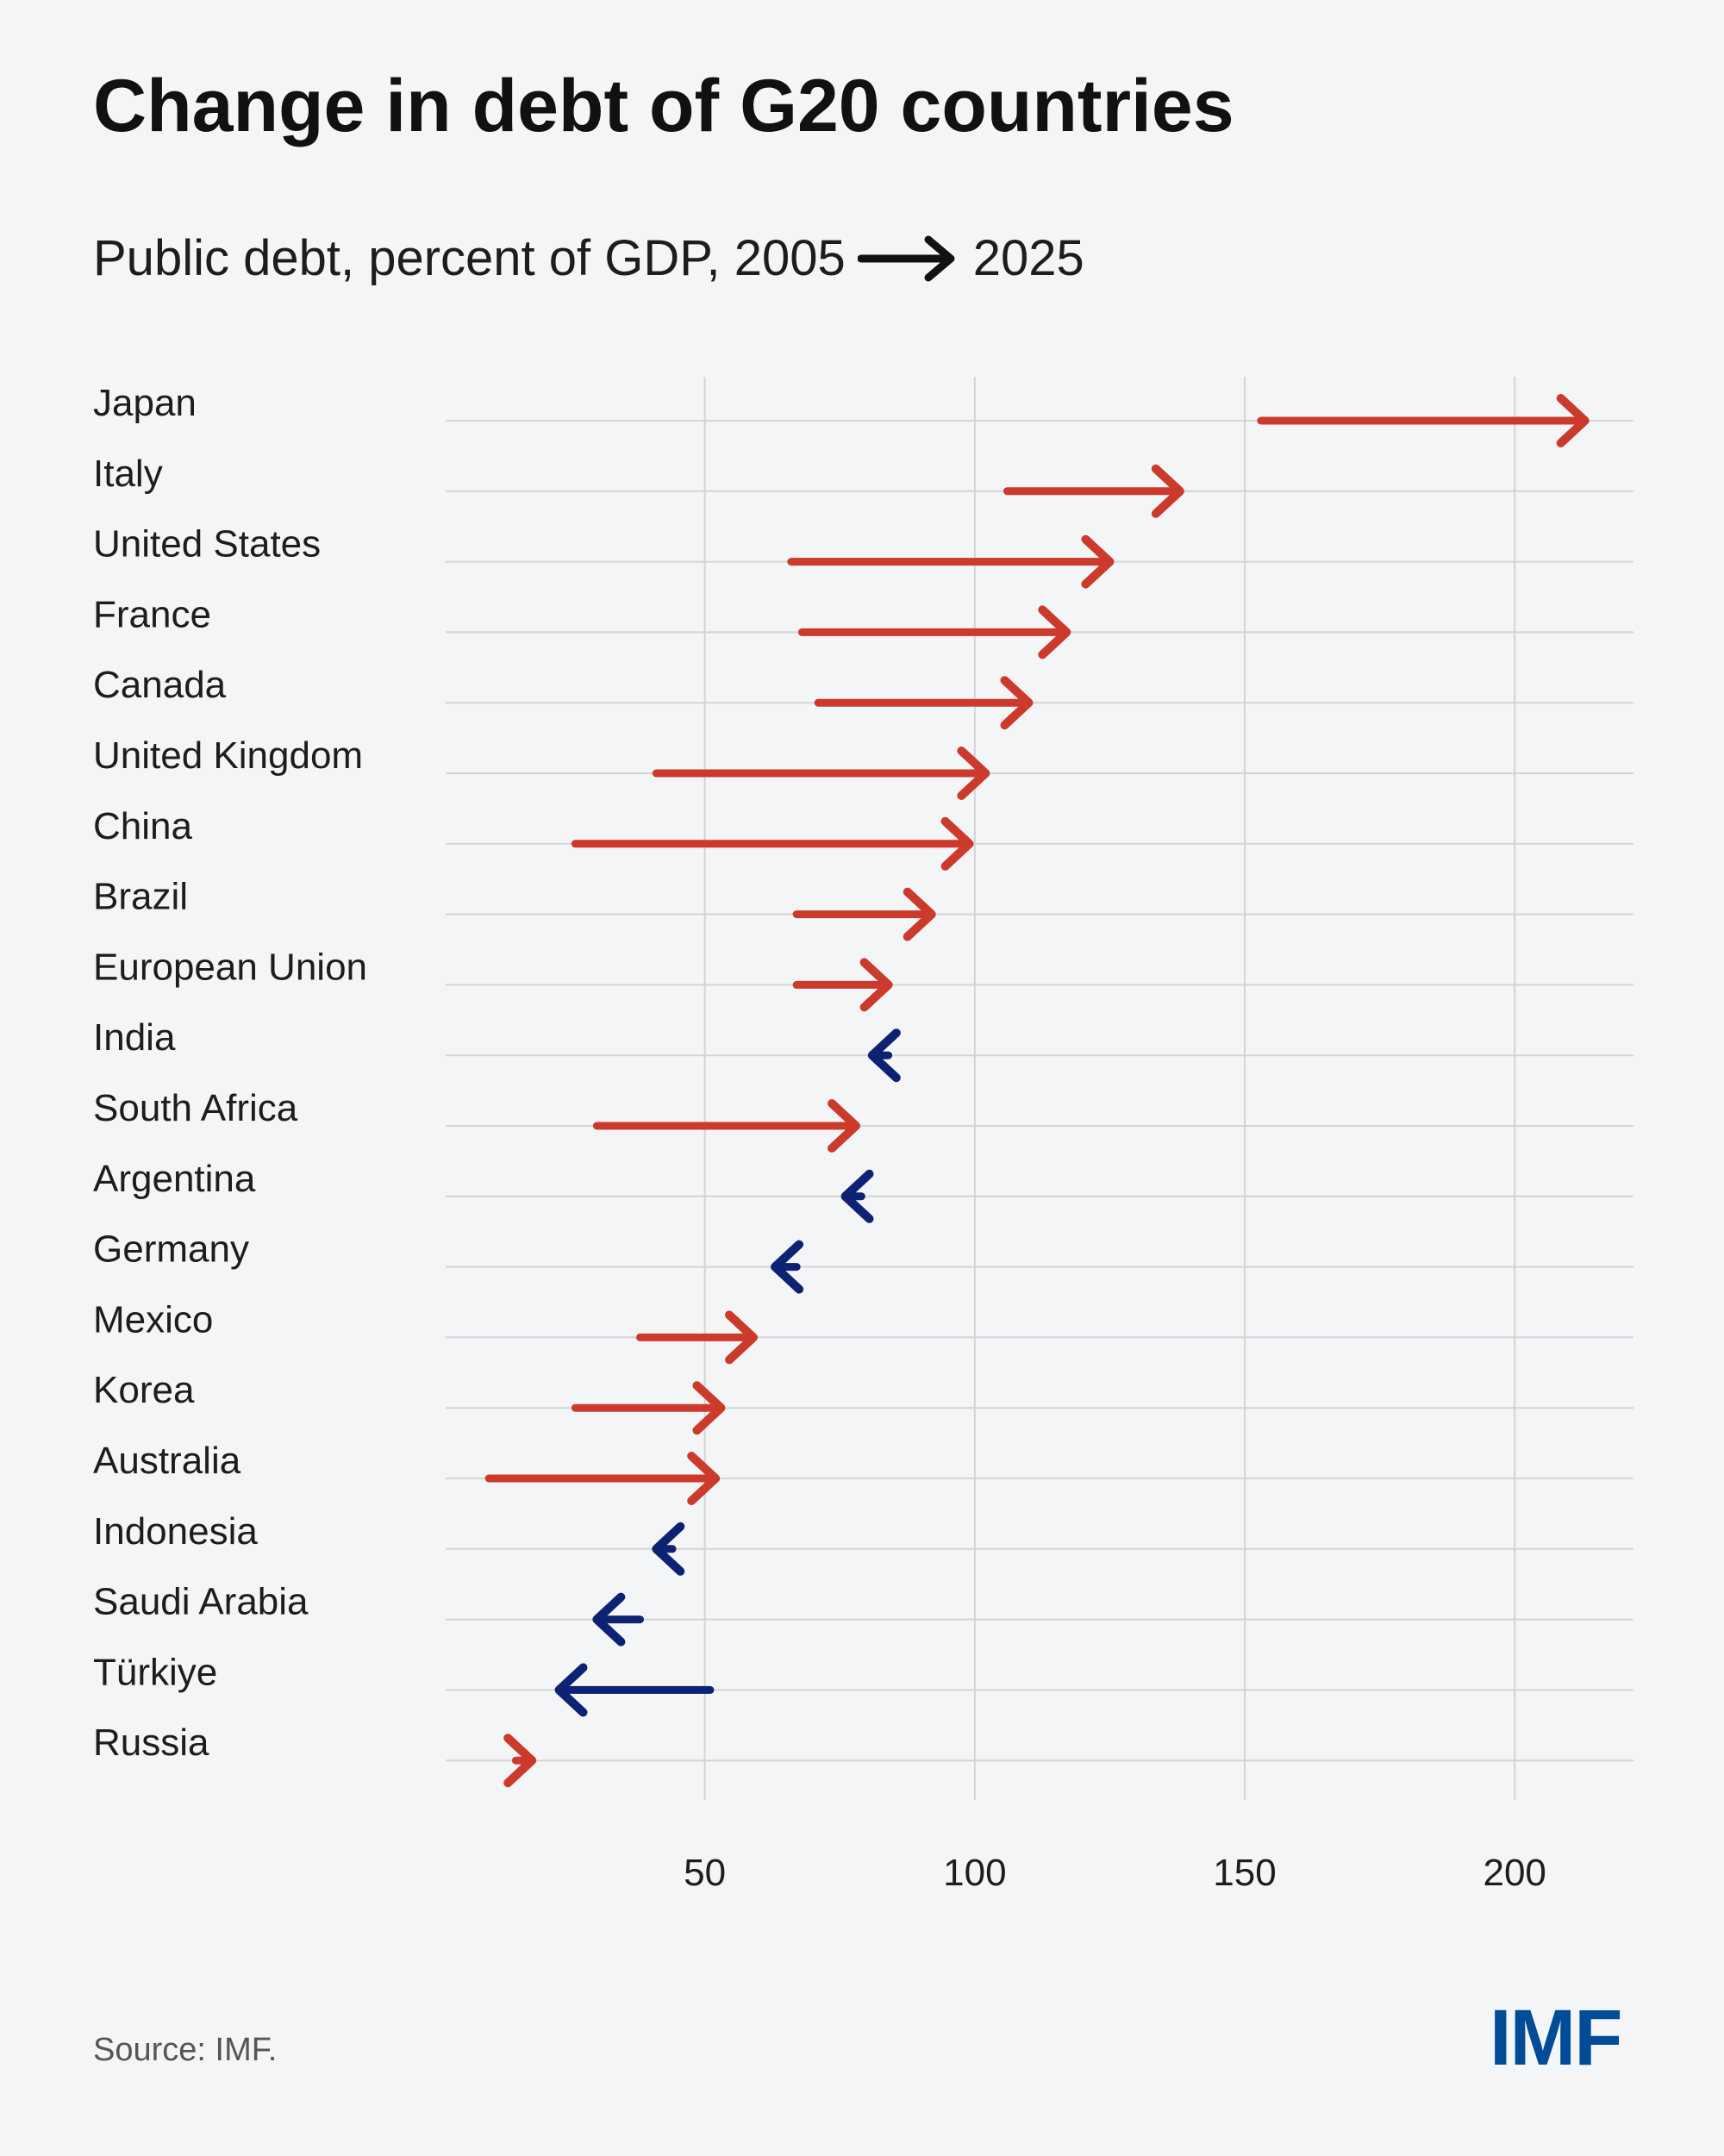 This screenshot has width=1724, height=2156. What do you see at coordinates (697, 1337) in the screenshot?
I see `debt-arrow-mexico` at bounding box center [697, 1337].